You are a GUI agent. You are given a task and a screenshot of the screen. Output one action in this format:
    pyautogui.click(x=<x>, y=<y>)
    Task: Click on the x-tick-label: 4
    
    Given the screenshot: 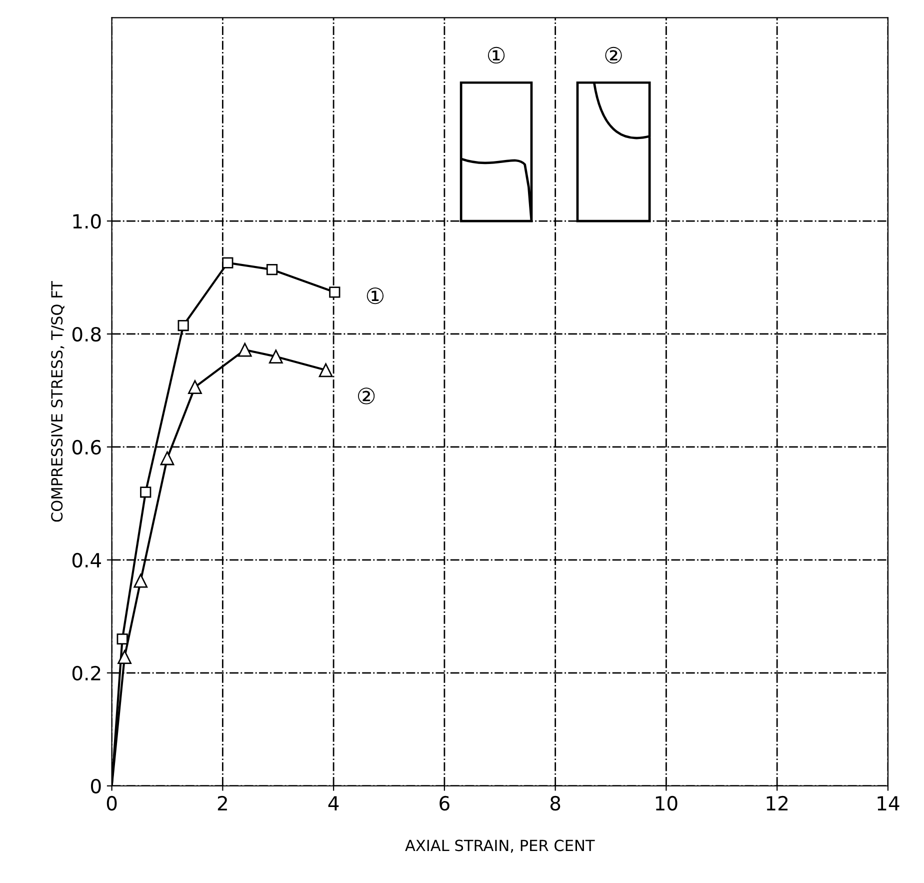 What is the action you would take?
    pyautogui.click(x=333, y=803)
    